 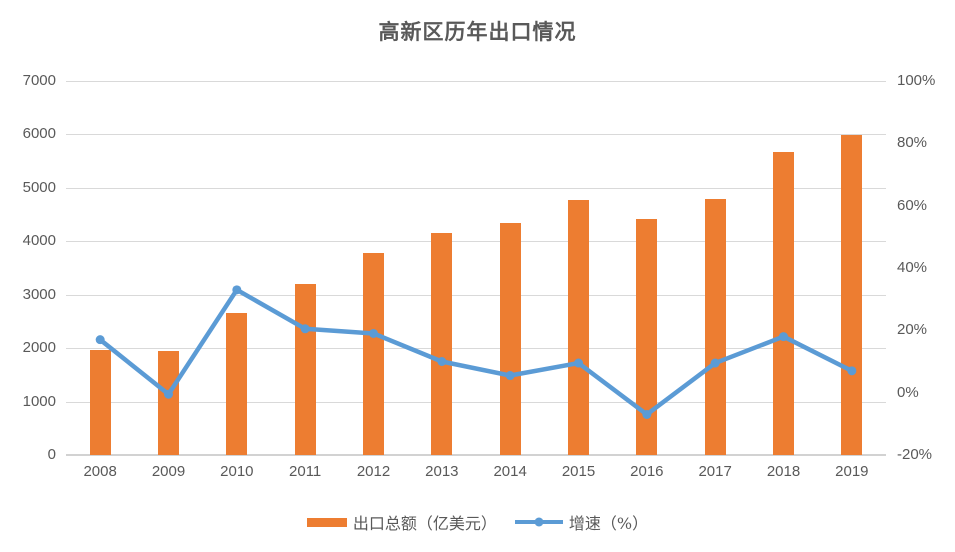 What do you see at coordinates (39, 401) in the screenshot?
I see `left-axis-tick-label: 1000` at bounding box center [39, 401].